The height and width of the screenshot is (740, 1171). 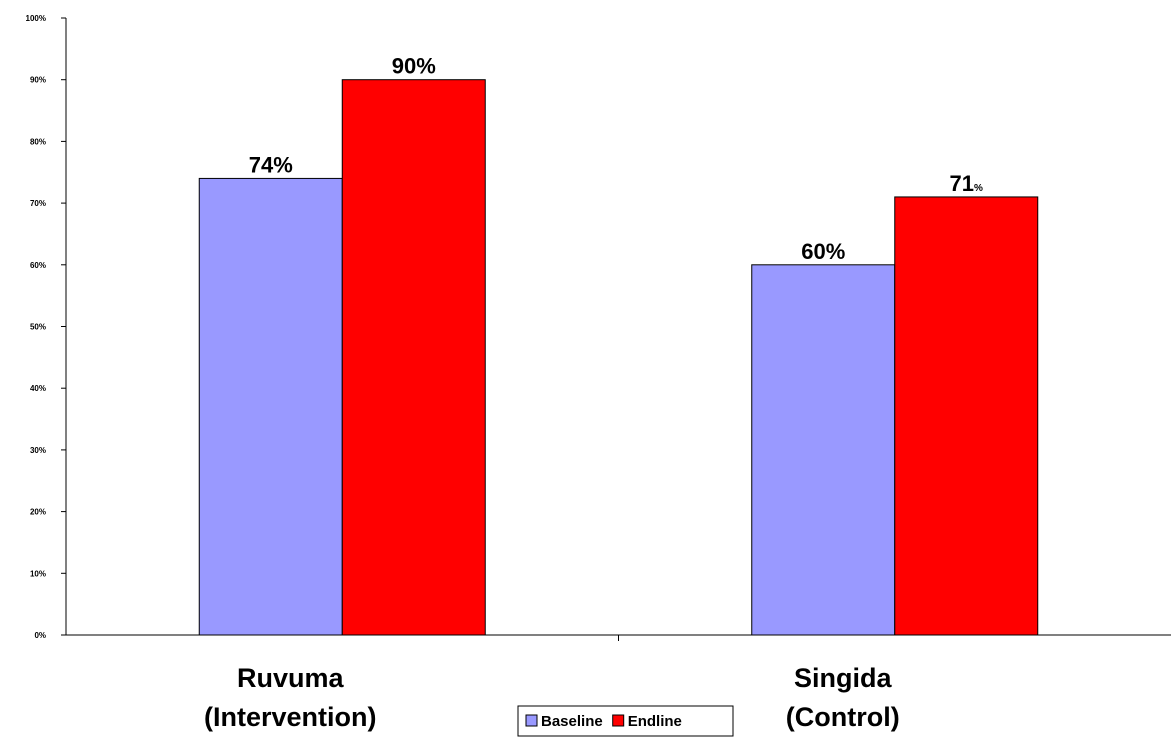 What do you see at coordinates (38, 265) in the screenshot?
I see `y-tick-label: 60%` at bounding box center [38, 265].